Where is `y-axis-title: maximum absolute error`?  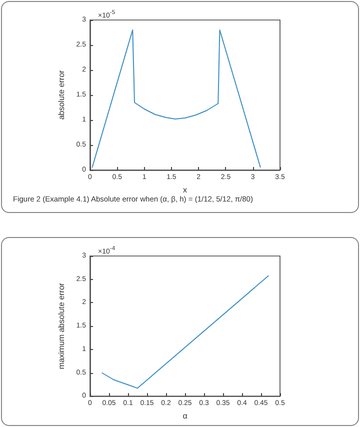
y-axis-title: maximum absolute error is located at coordinates (61, 326).